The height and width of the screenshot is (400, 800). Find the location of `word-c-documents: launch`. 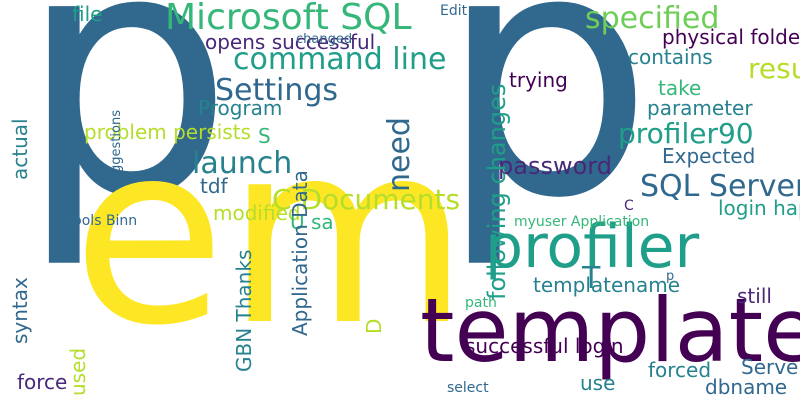

word-c-documents: launch is located at coordinates (242, 163).